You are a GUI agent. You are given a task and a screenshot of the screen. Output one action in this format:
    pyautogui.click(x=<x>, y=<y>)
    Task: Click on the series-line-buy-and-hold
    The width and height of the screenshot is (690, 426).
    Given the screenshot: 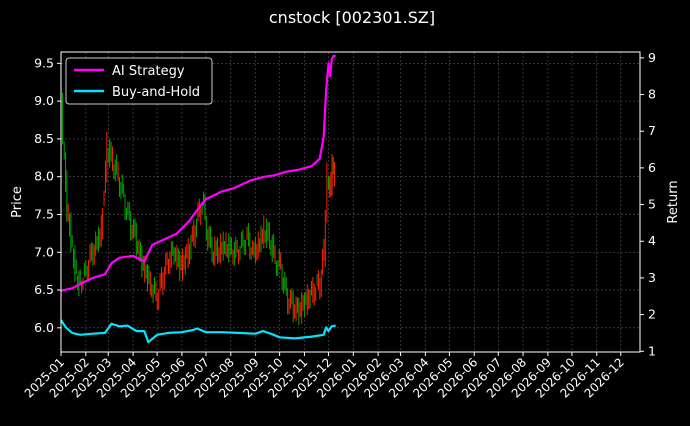 What is the action you would take?
    pyautogui.click(x=198, y=331)
    